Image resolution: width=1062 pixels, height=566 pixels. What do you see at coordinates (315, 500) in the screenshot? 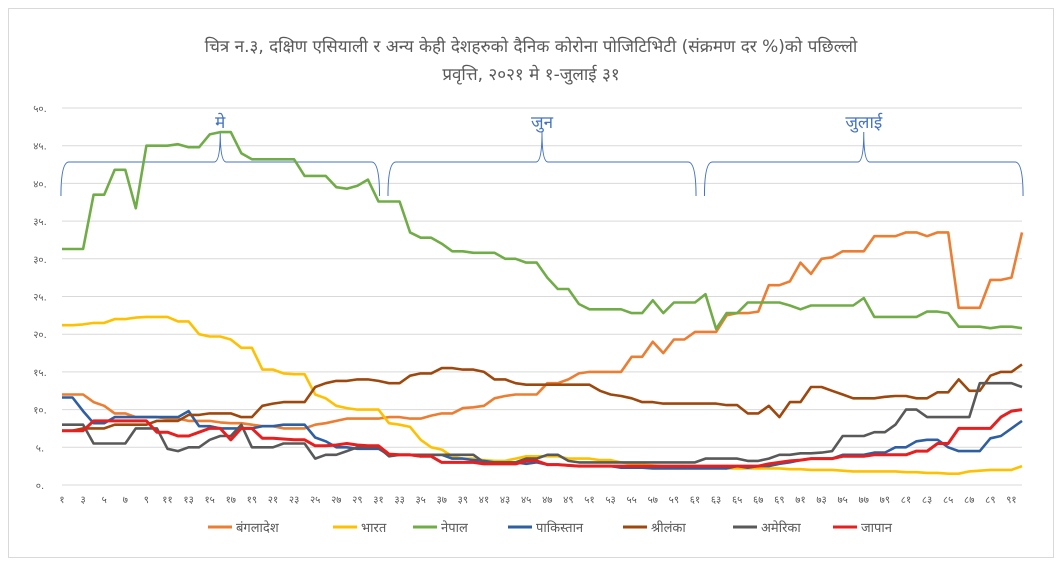
I see `x-tick-label: २५` at bounding box center [315, 500].